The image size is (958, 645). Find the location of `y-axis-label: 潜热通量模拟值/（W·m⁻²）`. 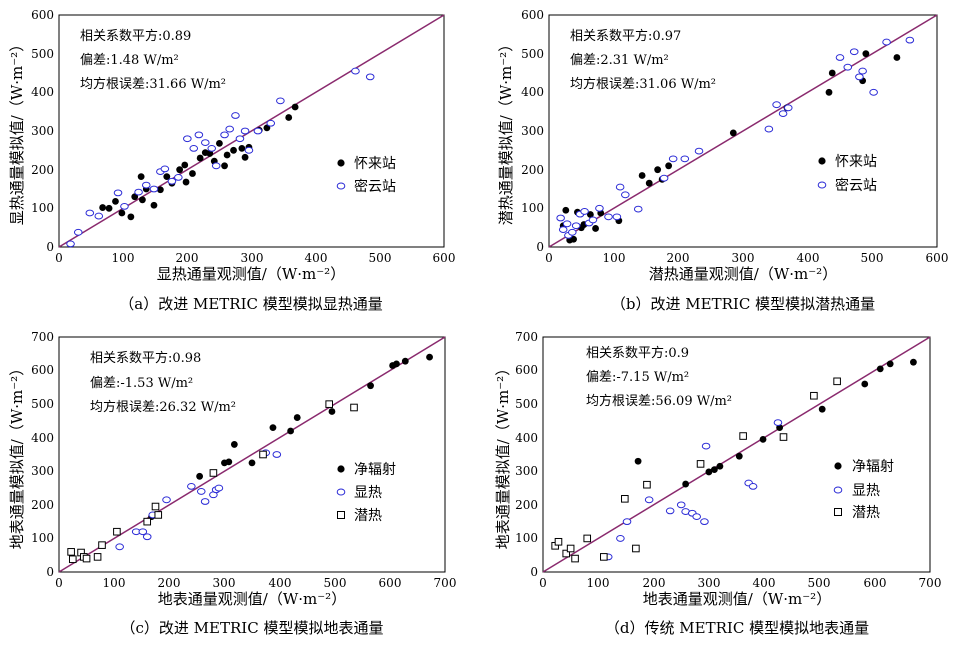

y-axis-label: 潜热通量模拟值/（W·m⁻²） is located at coordinates (506, 131).